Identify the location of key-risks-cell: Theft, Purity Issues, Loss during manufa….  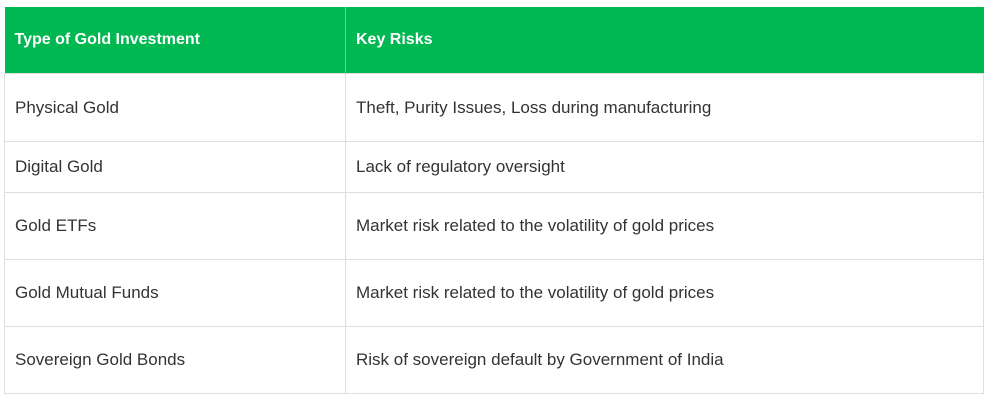
(664, 107).